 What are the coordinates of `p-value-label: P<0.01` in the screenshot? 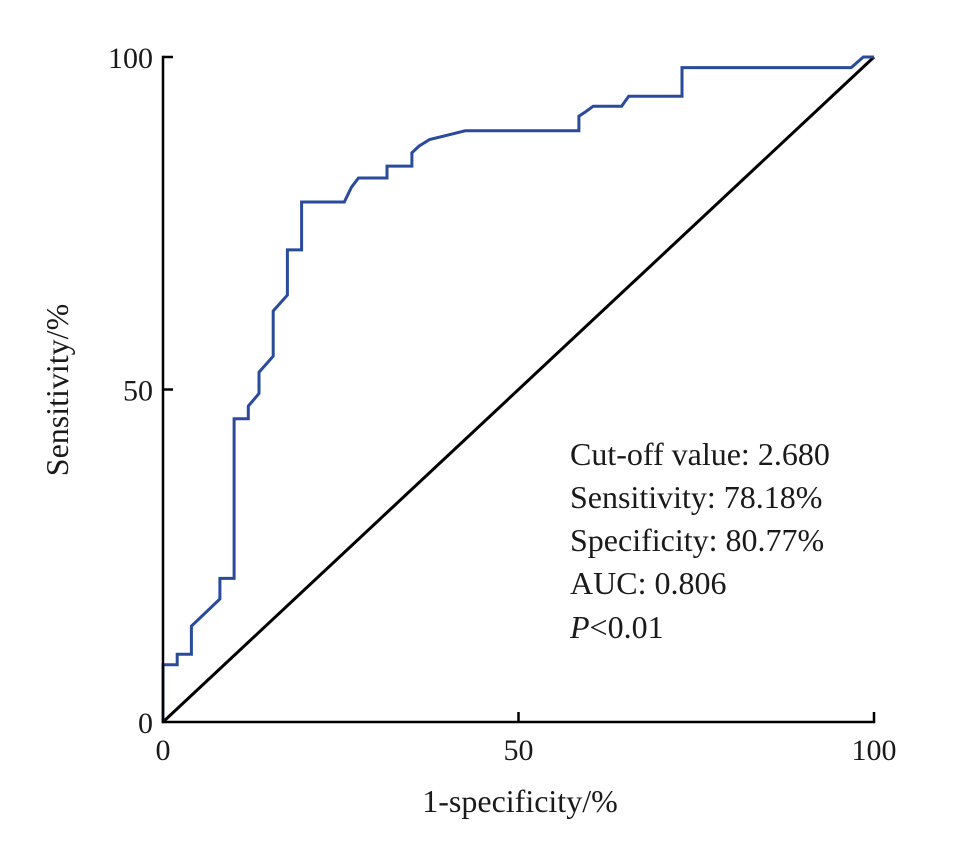 It's located at (616, 627).